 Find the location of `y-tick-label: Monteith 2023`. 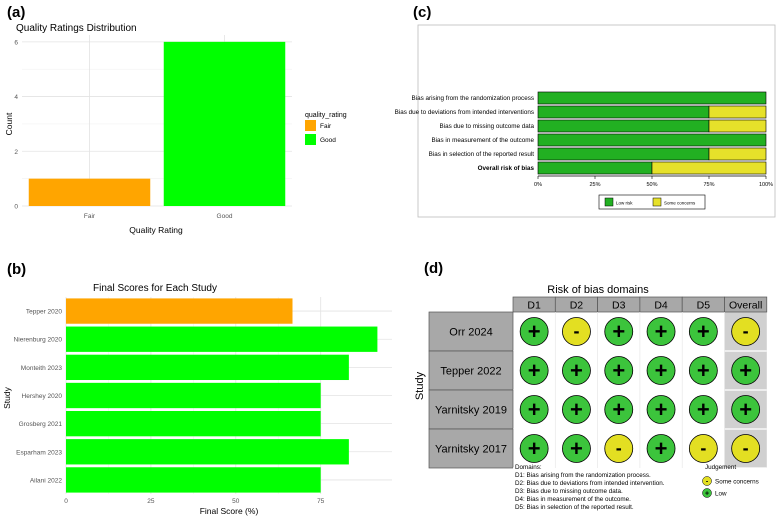

y-tick-label: Monteith 2023 is located at coordinates (42, 368).